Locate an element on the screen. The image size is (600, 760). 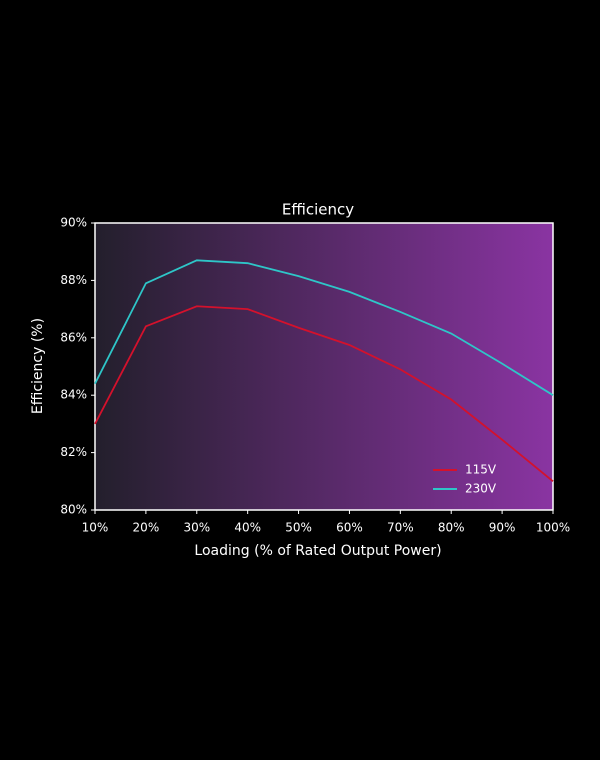
x-tick-label: 80% is located at coordinates (451, 528).